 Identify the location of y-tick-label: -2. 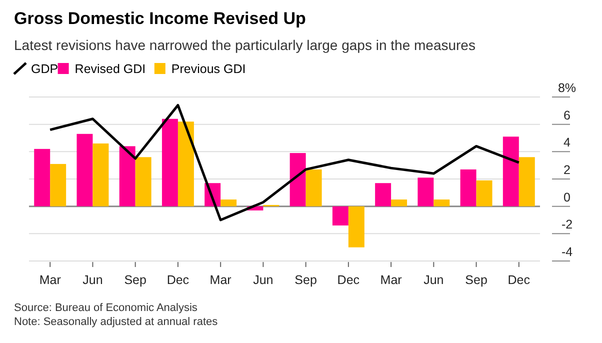
(567, 225).